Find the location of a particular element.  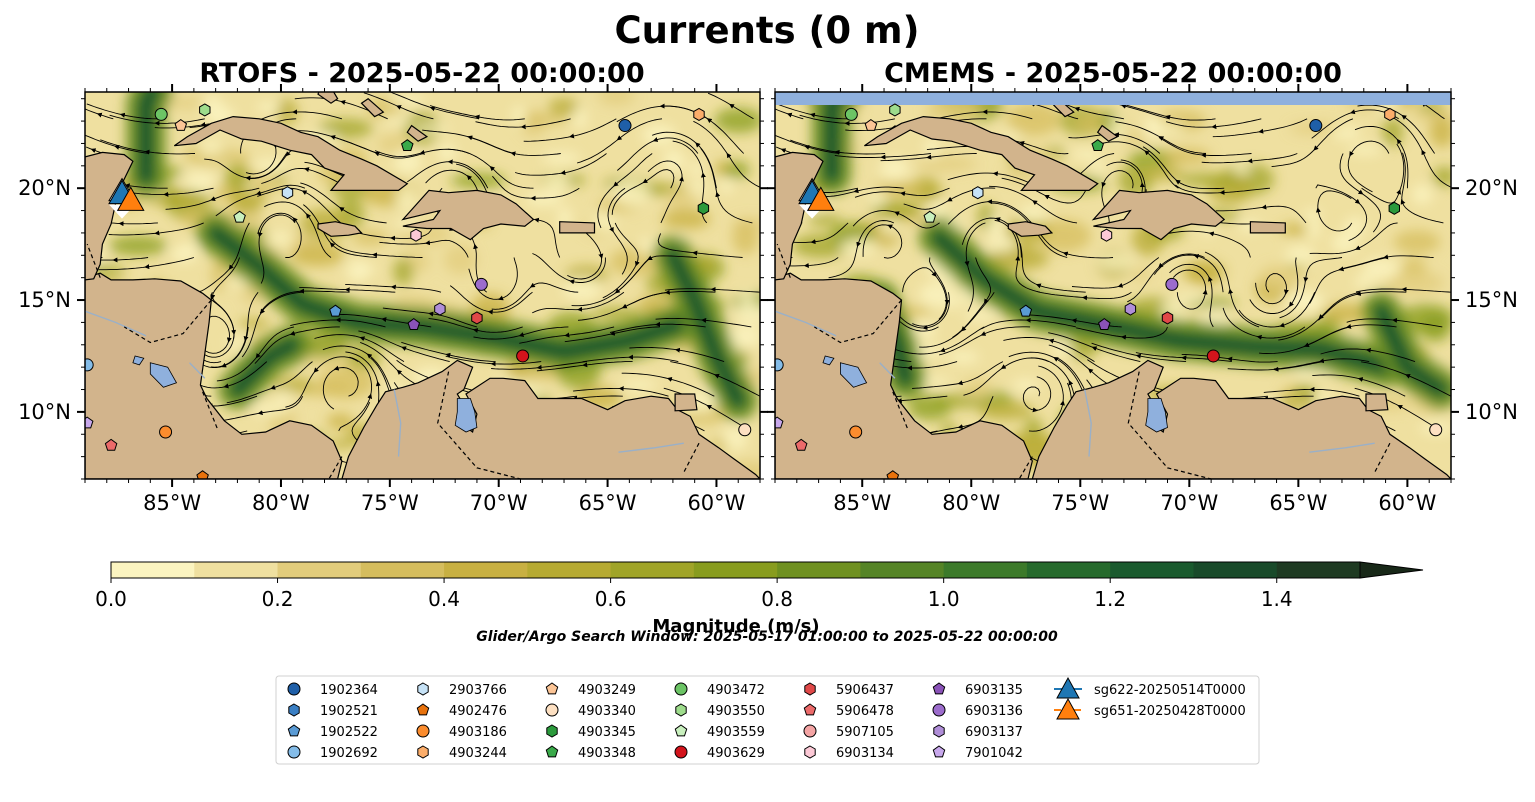

legend-label: 2903766 is located at coordinates (478, 690).